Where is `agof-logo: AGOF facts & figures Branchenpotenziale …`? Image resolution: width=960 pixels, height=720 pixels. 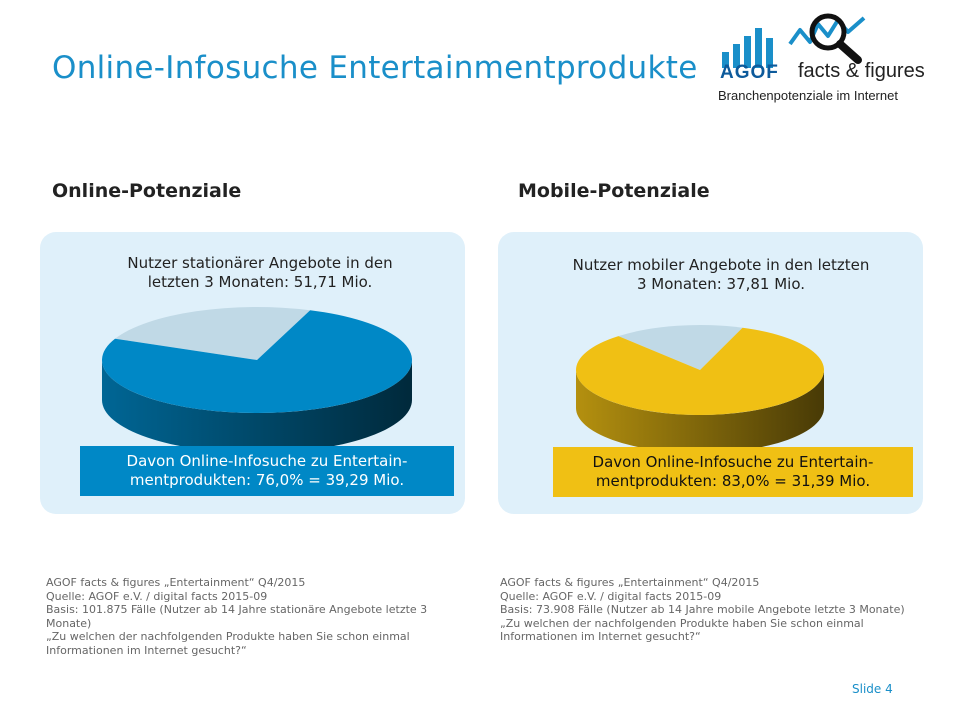 agof-logo: AGOF facts & figures Branchenpotenziale … is located at coordinates (821, 59).